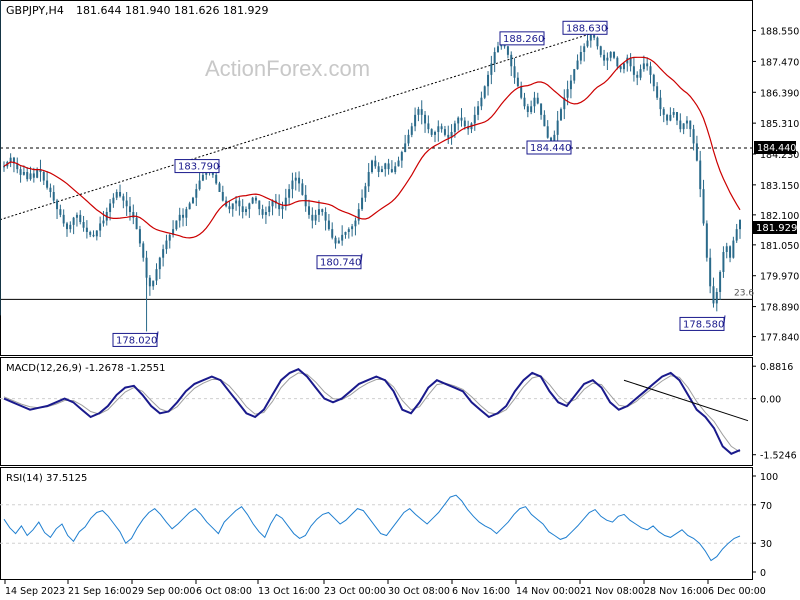  Describe the element at coordinates (372, 528) in the screenshot. I see `rsi-line` at that location.